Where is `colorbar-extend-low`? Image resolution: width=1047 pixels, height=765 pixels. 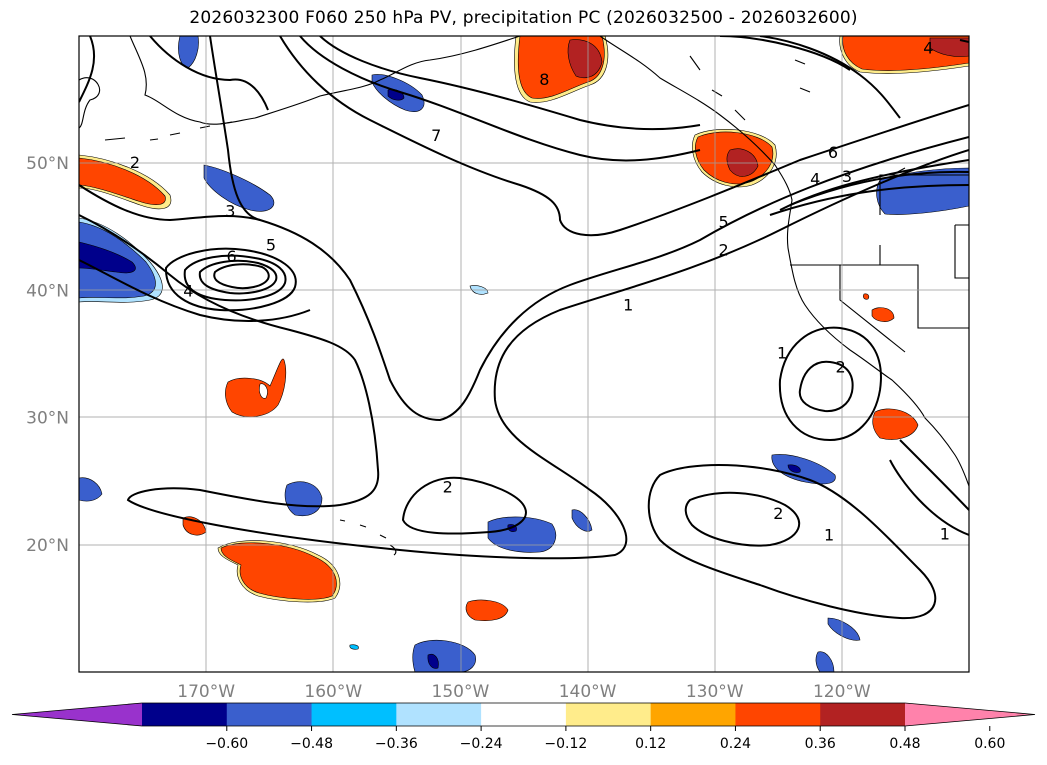
colorbar-extend-low is located at coordinates (77, 714).